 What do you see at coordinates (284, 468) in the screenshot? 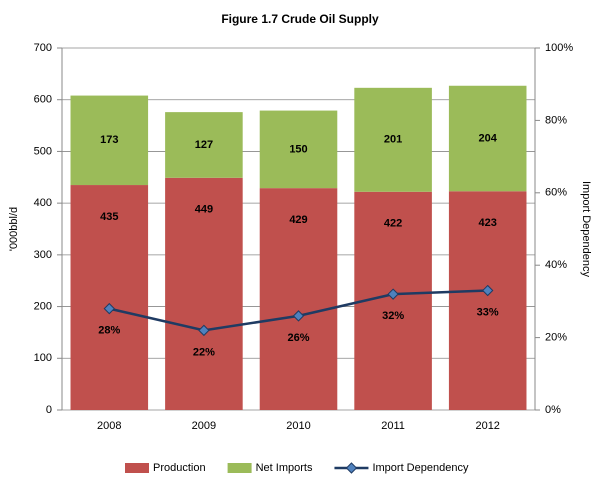
I see `legend-label: Net Imports` at bounding box center [284, 468].